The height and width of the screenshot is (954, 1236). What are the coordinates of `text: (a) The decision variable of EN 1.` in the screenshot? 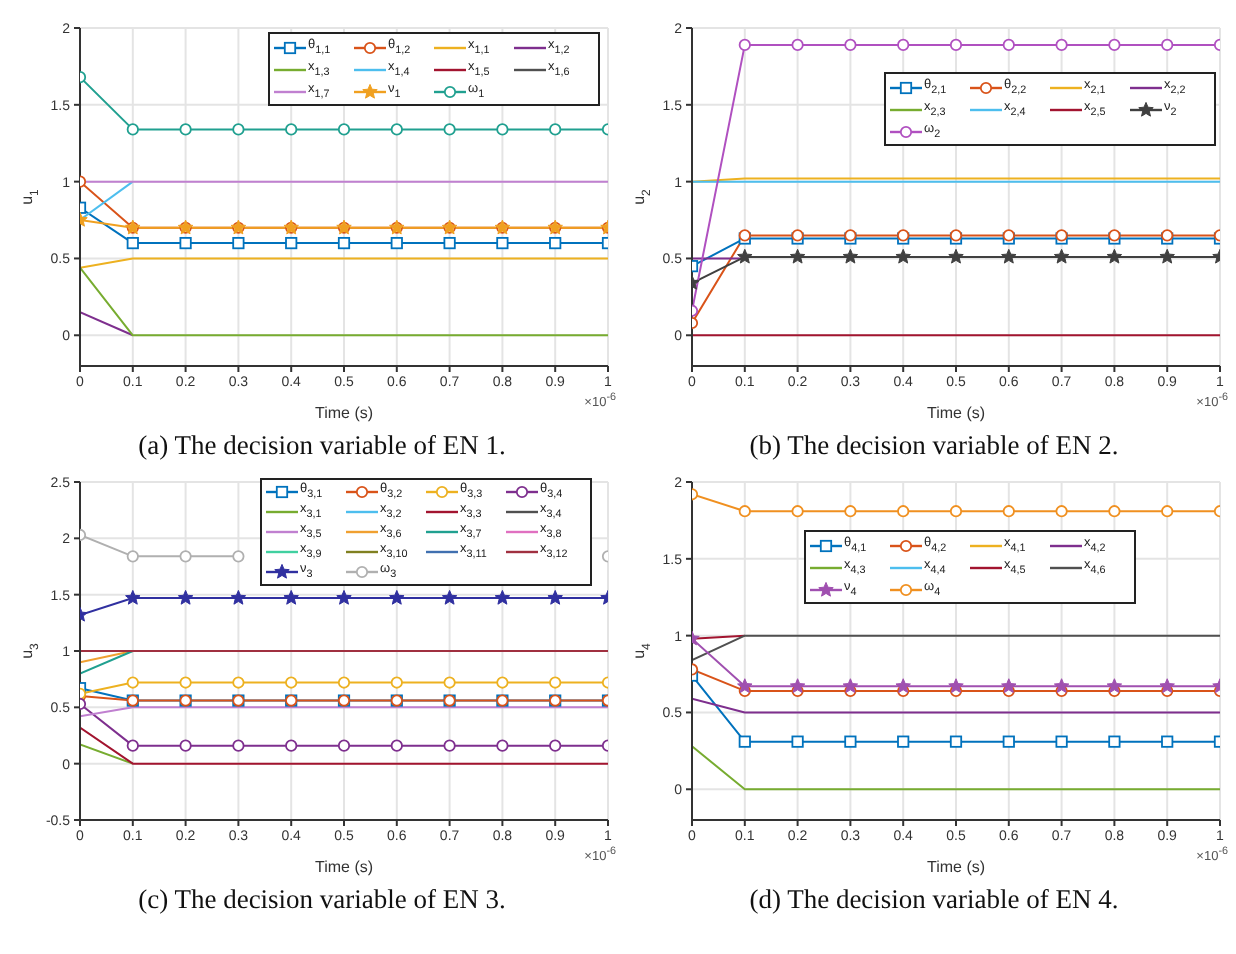 It's located at (322, 446).